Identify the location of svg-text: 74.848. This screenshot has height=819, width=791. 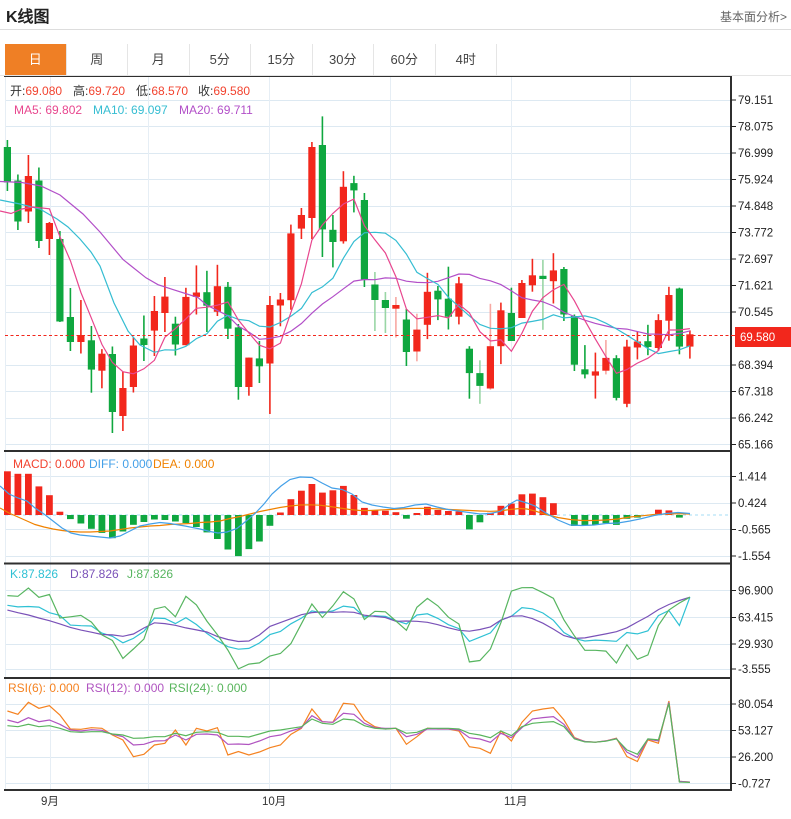
(755, 207).